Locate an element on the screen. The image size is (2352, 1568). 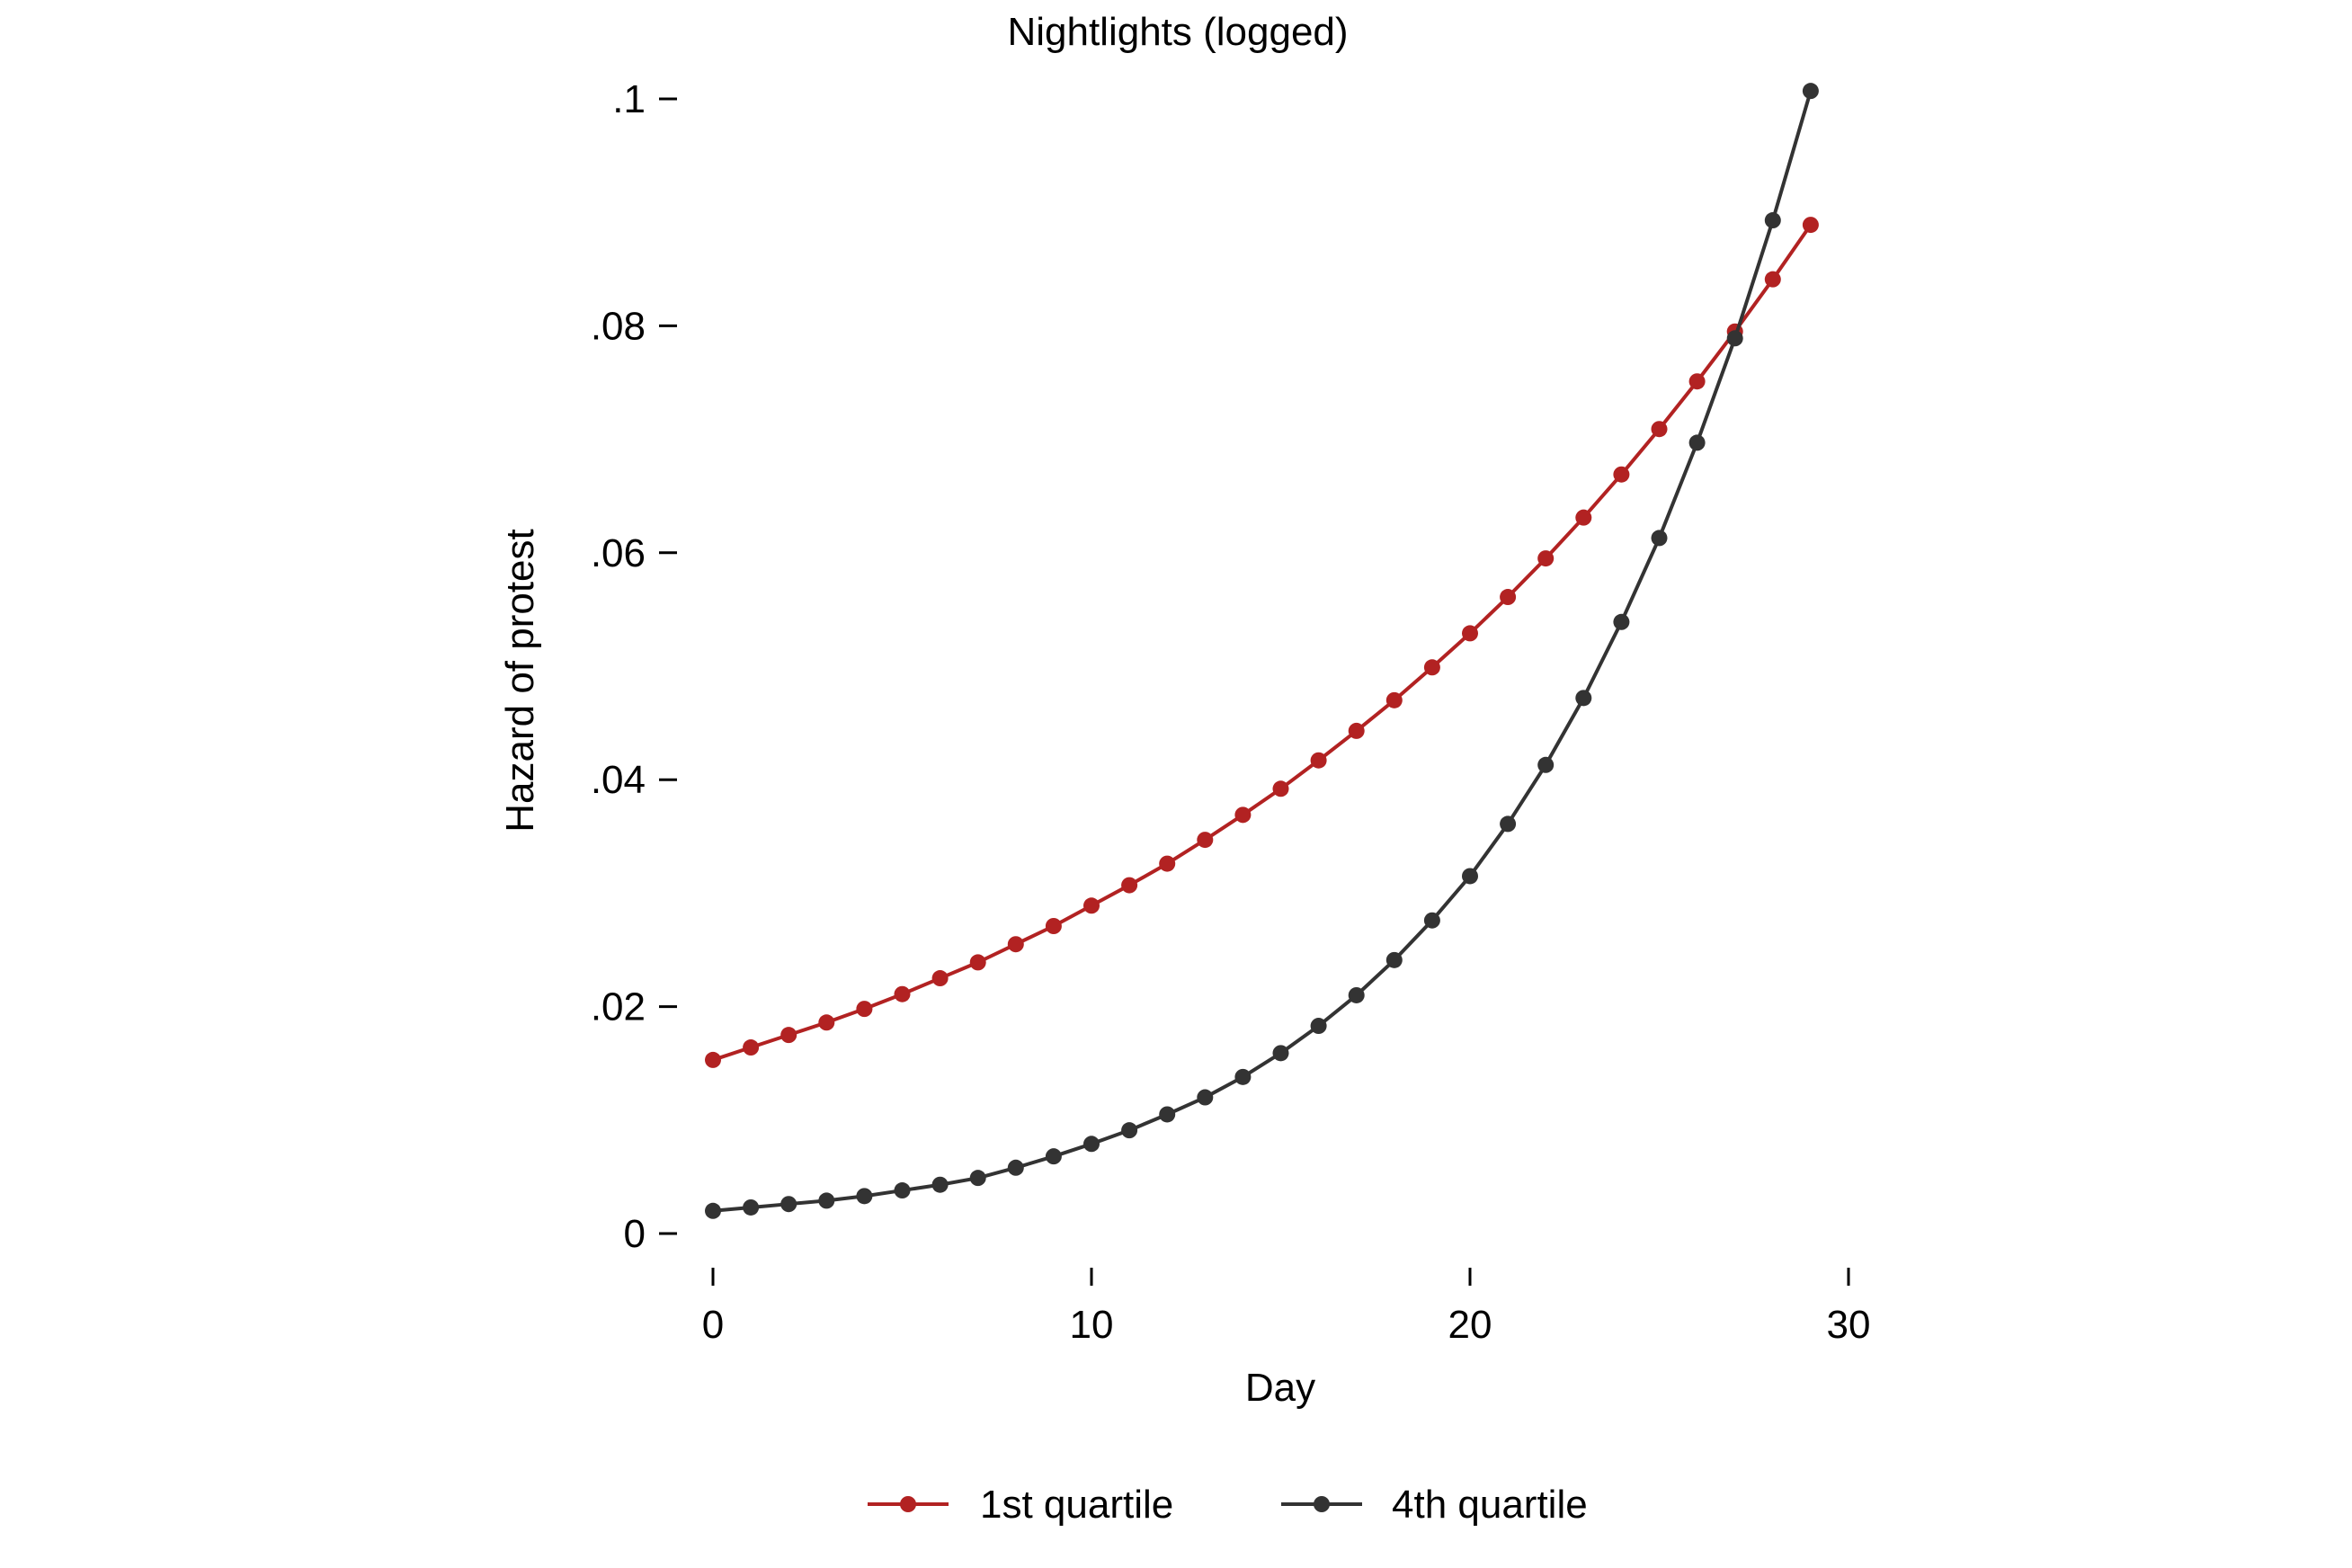
x-tick-label: 0 is located at coordinates (713, 1325).